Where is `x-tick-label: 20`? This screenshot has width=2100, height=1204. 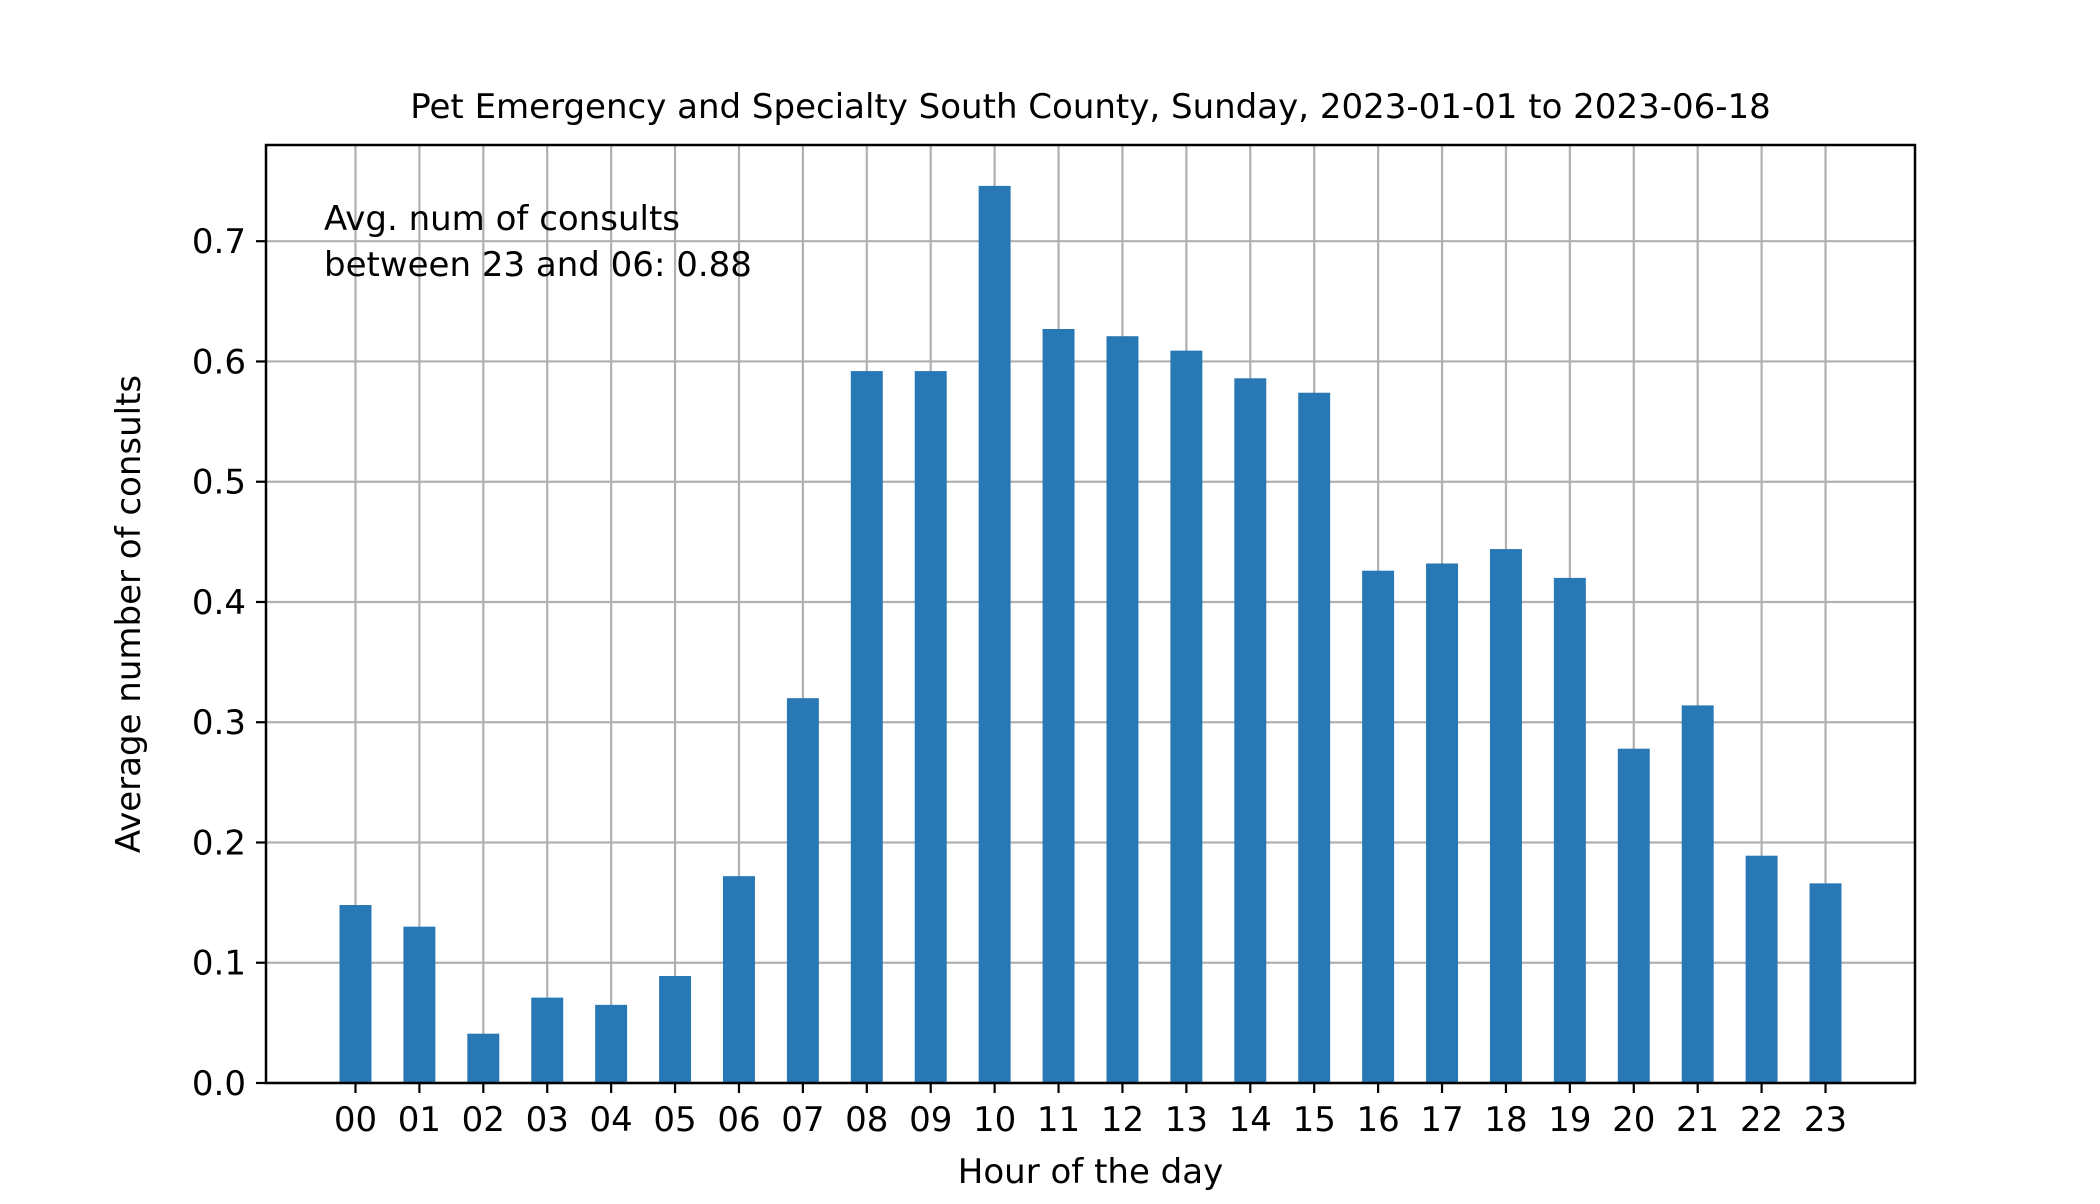
x-tick-label: 20 is located at coordinates (1633, 1120).